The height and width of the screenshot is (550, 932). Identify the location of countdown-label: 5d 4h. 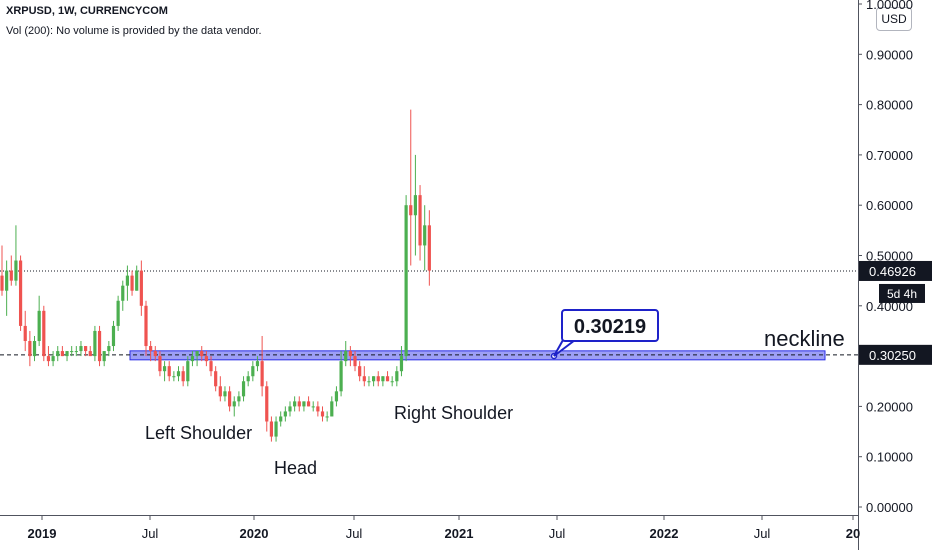
(902, 294).